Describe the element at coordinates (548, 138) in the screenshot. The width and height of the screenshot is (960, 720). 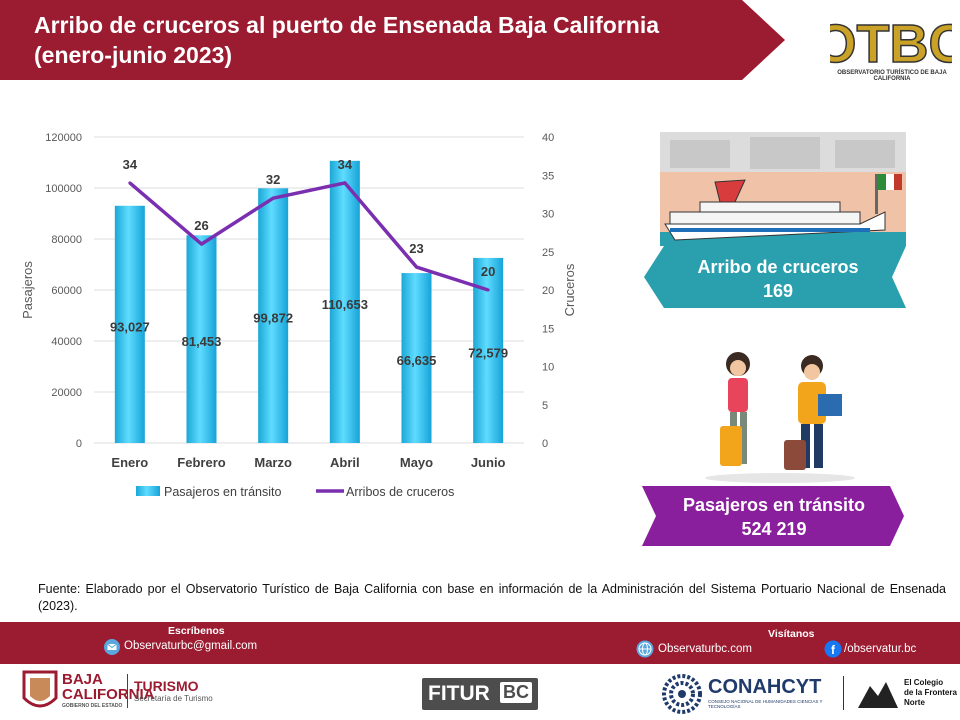
I see `y2-tick-label: 40` at that location.